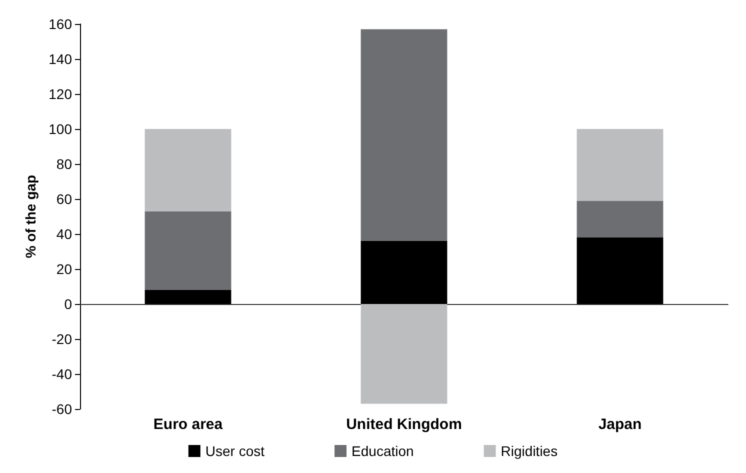  Describe the element at coordinates (60, 129) in the screenshot. I see `y-tick-label: 100` at that location.